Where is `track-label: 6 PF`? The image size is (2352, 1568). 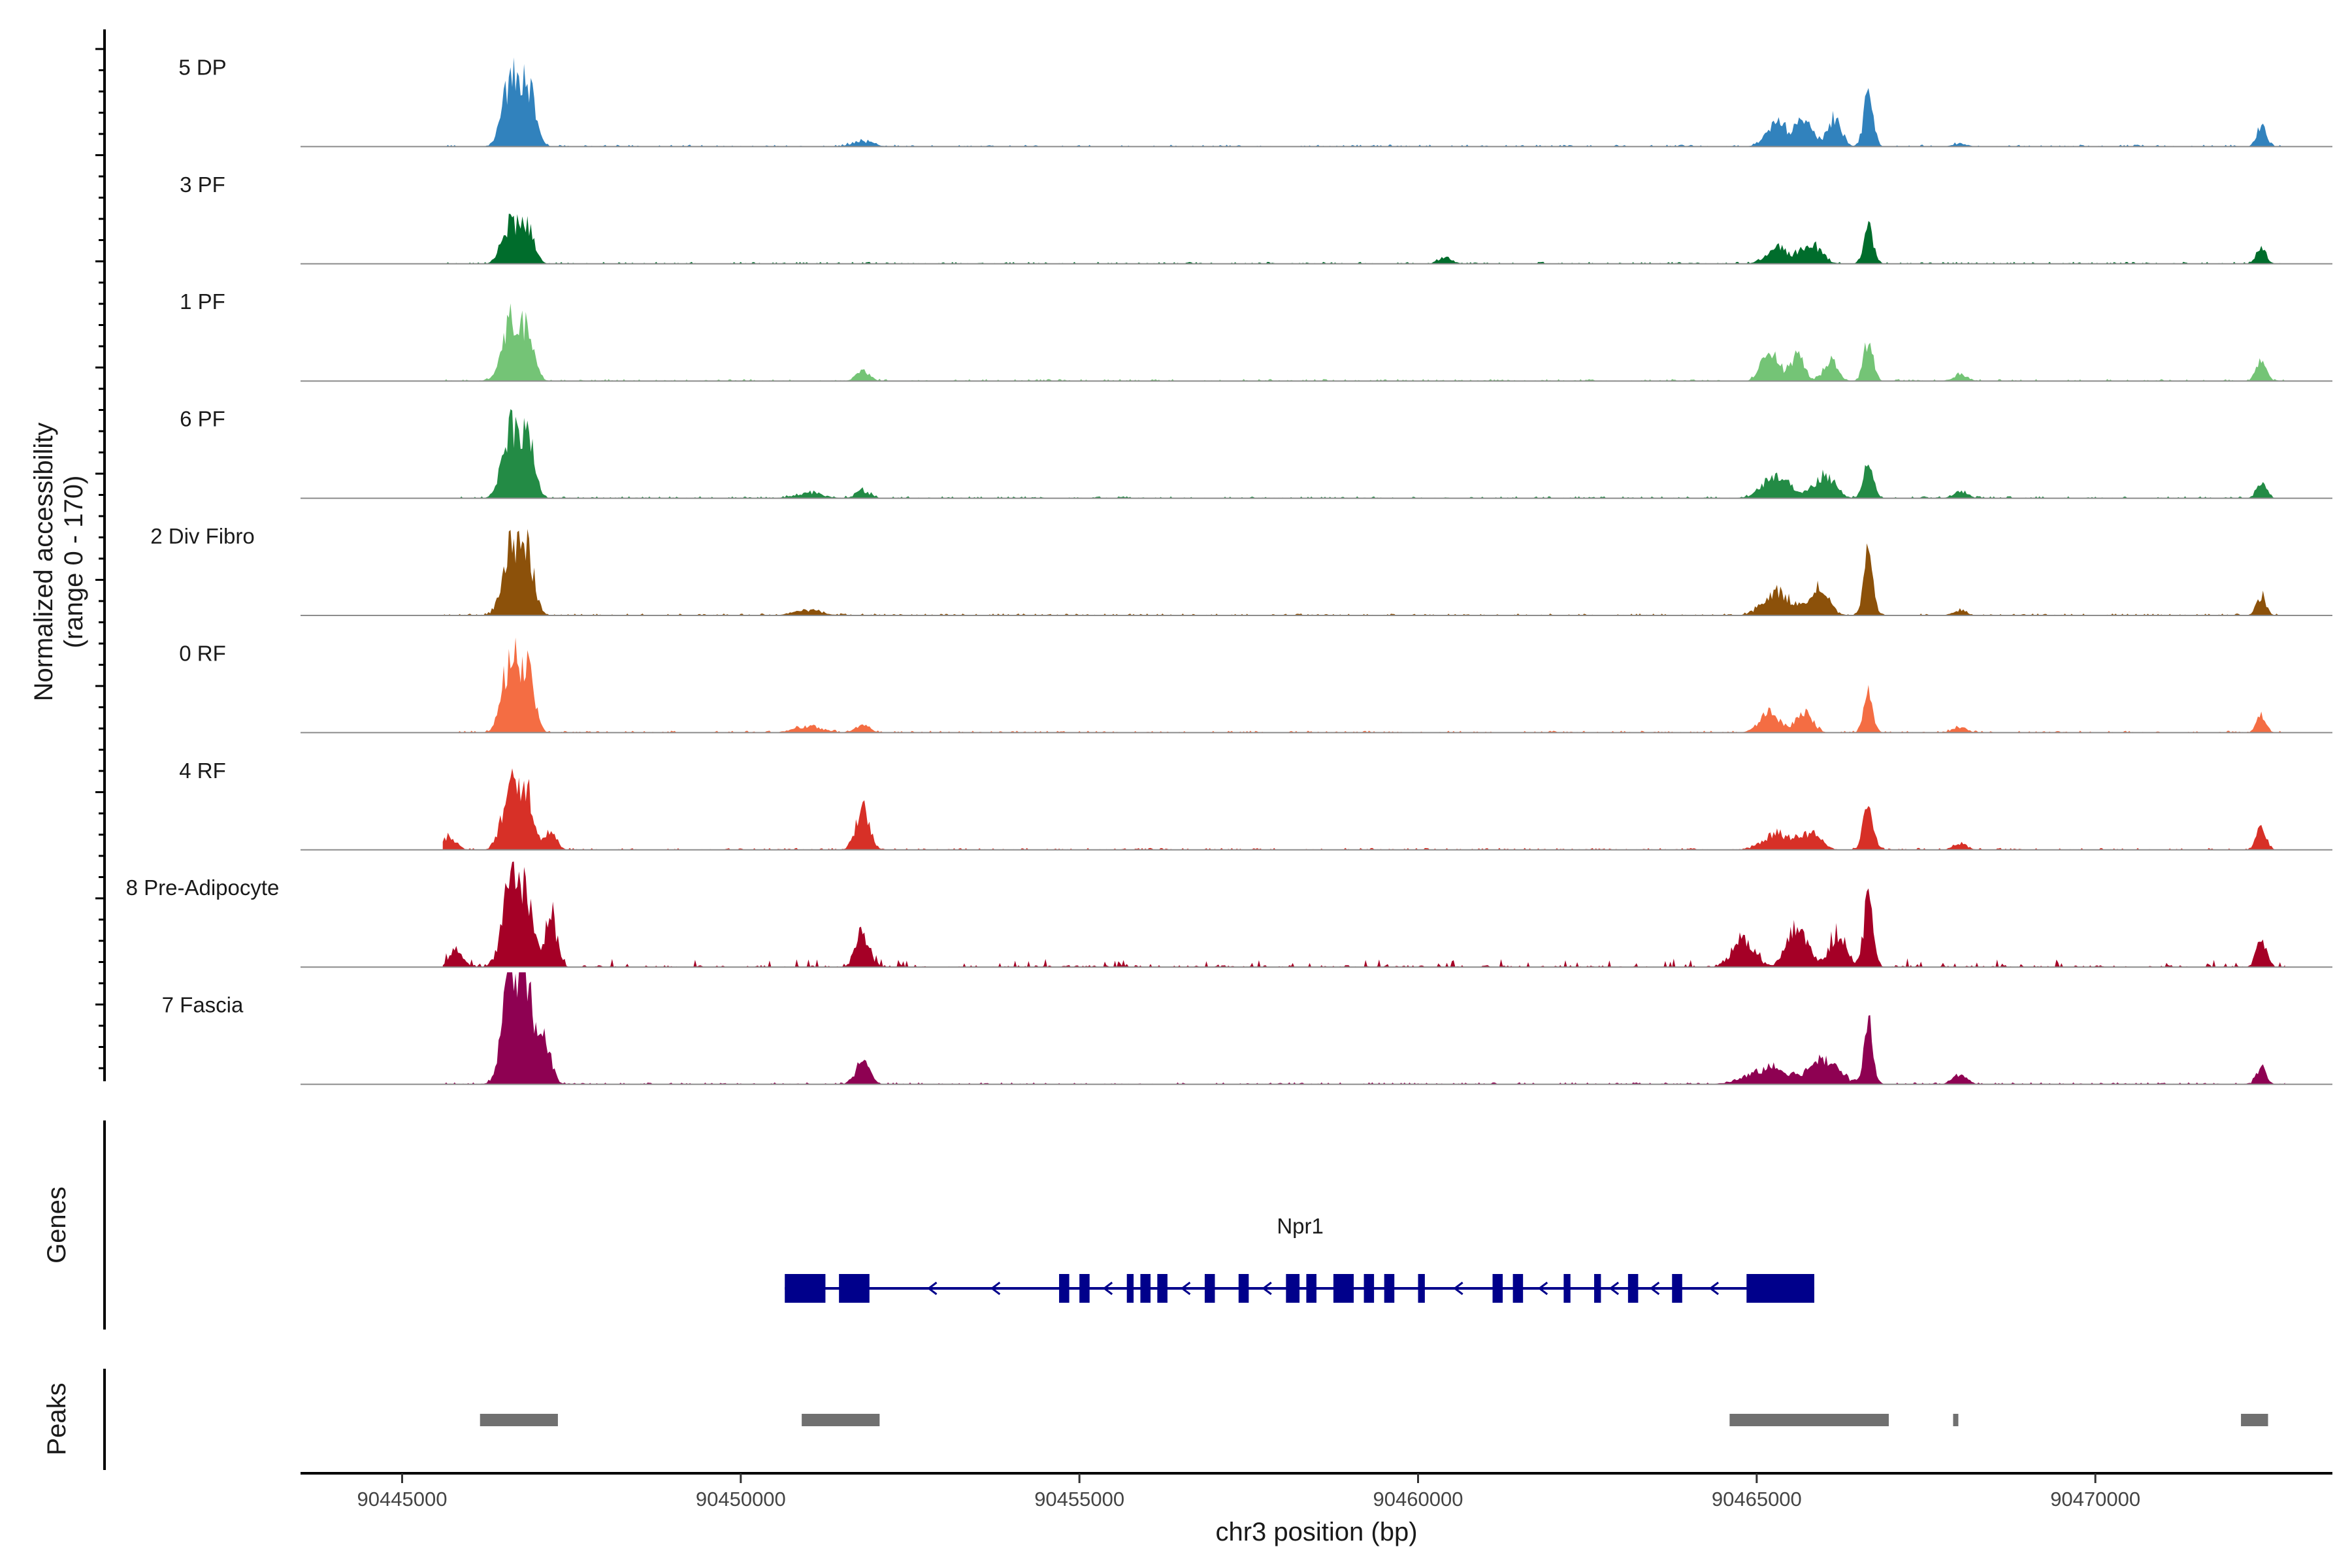
track-label: 6 PF is located at coordinates (202, 419).